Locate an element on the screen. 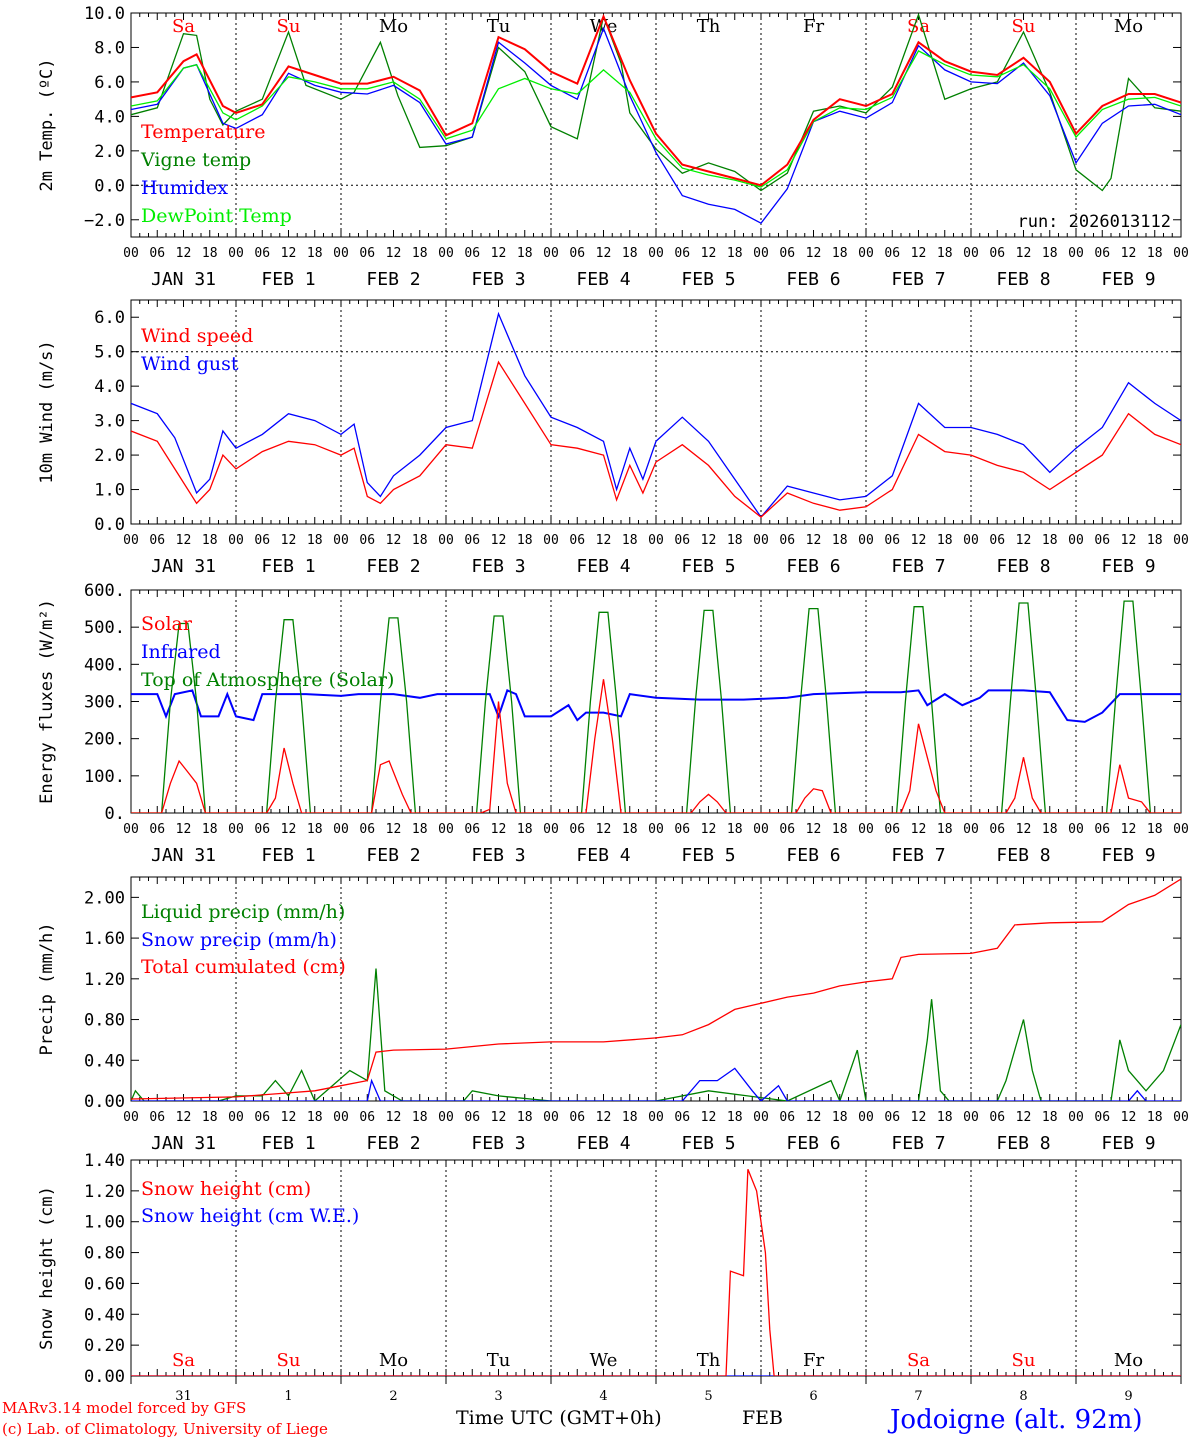 Image resolution: width=1194 pixels, height=1444 pixels. x-date-label: FEB 6 is located at coordinates (813, 566).